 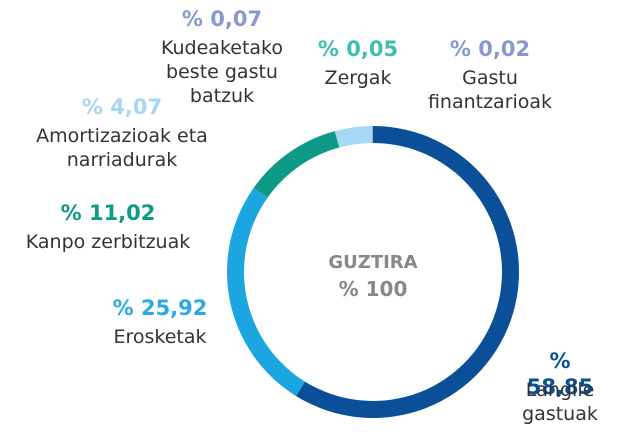 I want to click on value-label: % 0,07, so click(x=222, y=19).